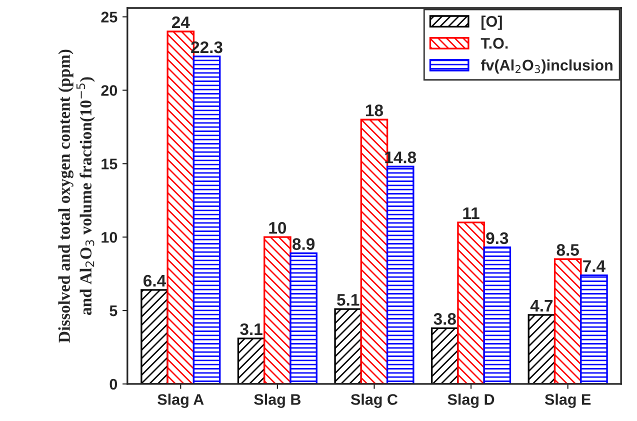 The height and width of the screenshot is (421, 637). Describe the element at coordinates (110, 237) in the screenshot. I see `y-tick-label: 10` at that location.